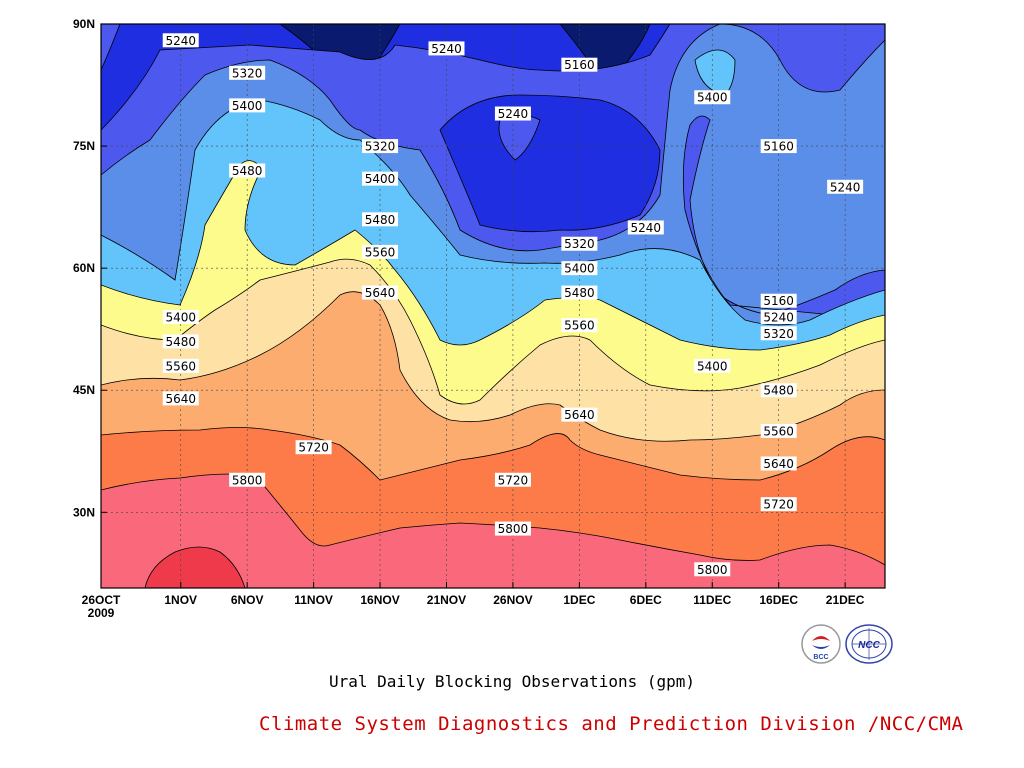 This screenshot has width=1024, height=768. What do you see at coordinates (778, 600) in the screenshot?
I see `x-tick-label: 16DEC` at bounding box center [778, 600].